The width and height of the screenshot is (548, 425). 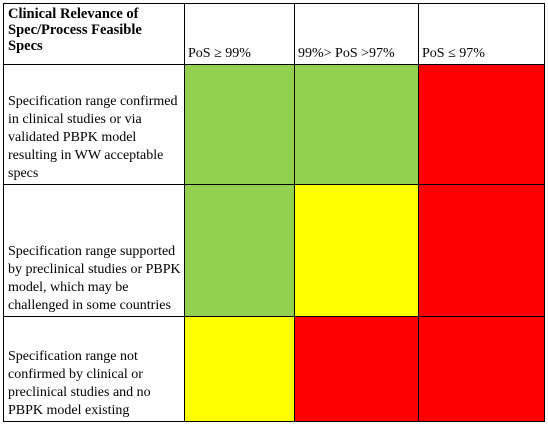 What do you see at coordinates (25, 46) in the screenshot?
I see `corner-header-line-3: Specs` at bounding box center [25, 46].